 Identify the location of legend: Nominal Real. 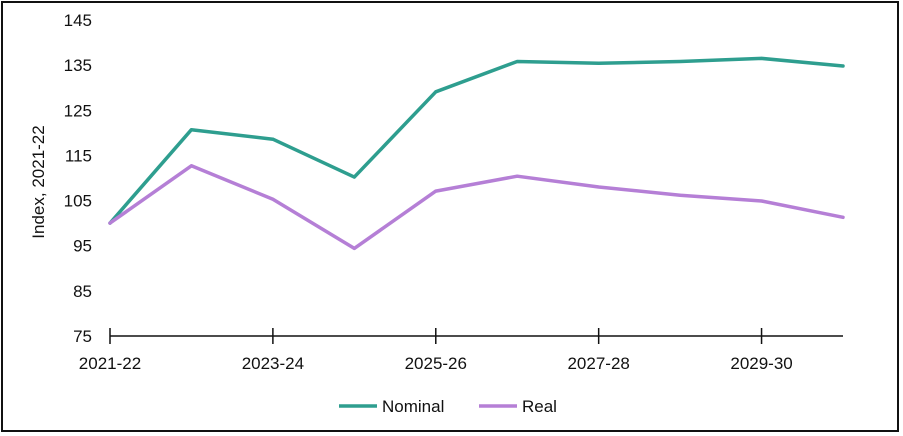
(448, 406).